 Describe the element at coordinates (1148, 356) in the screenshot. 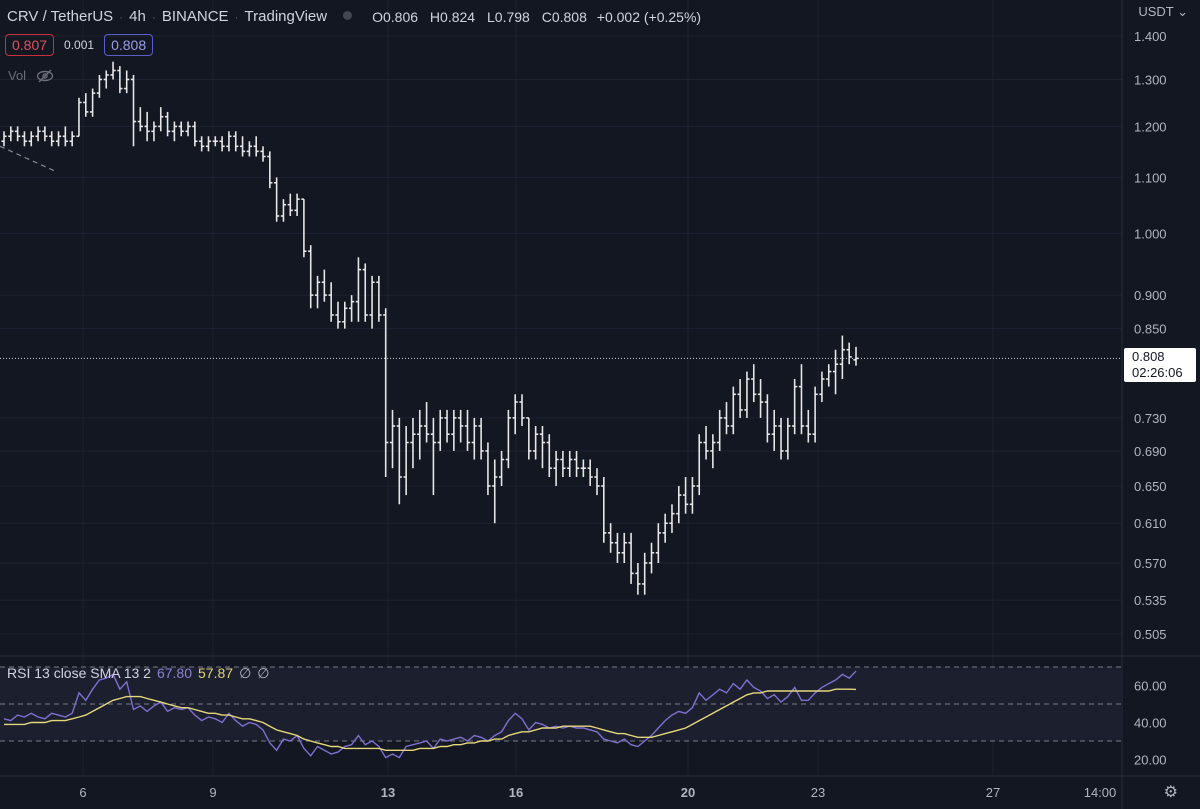

I see `last-price: 0.808` at that location.